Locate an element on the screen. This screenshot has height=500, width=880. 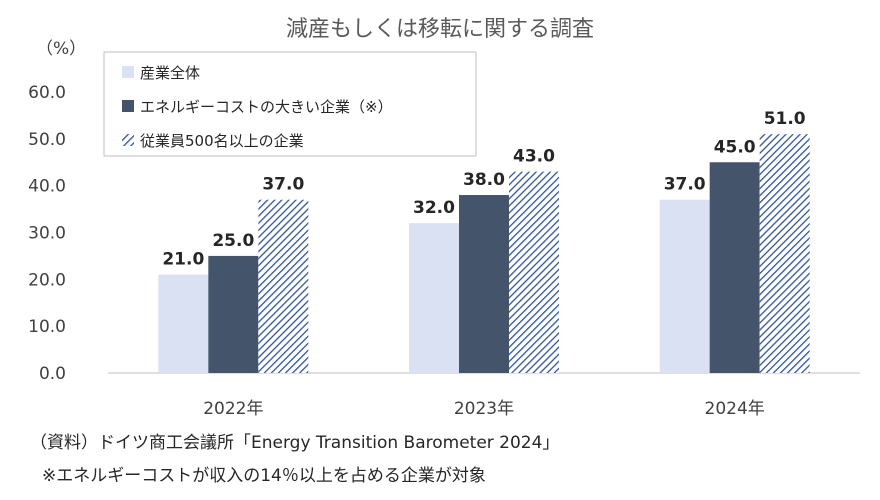
legend-box is located at coordinates (290, 104).